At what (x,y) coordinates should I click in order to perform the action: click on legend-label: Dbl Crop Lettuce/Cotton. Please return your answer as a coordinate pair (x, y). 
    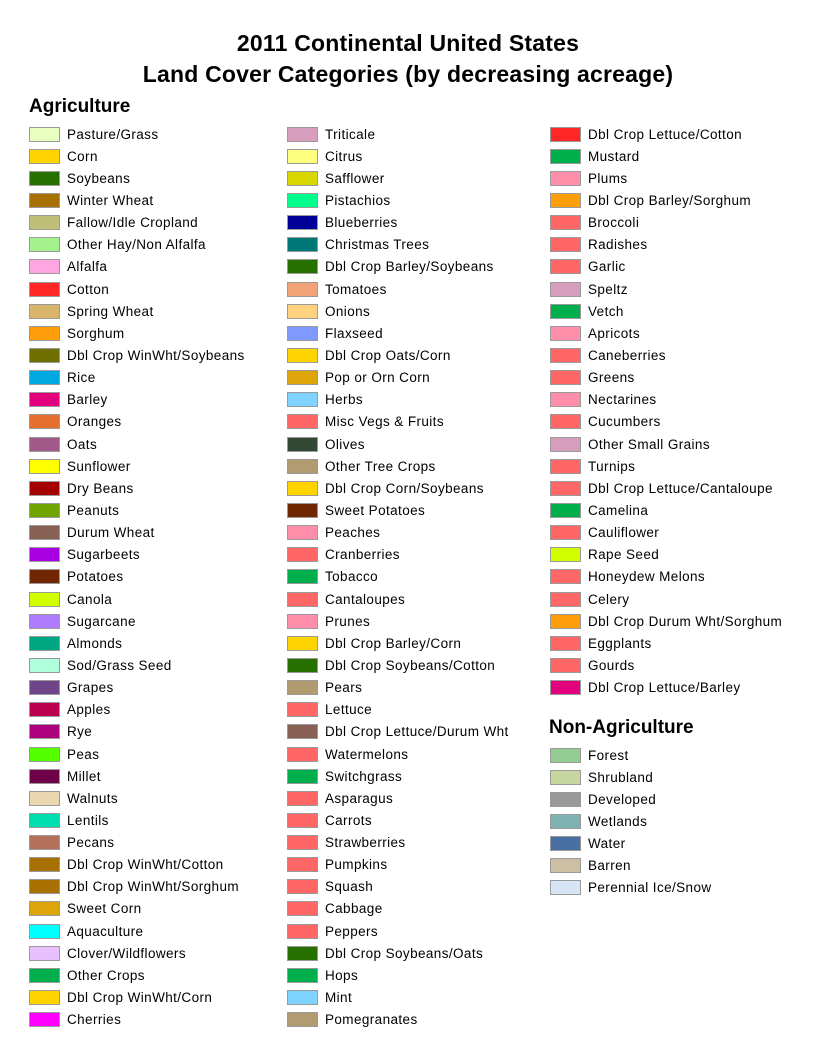
    Looking at the image, I should click on (665, 134).